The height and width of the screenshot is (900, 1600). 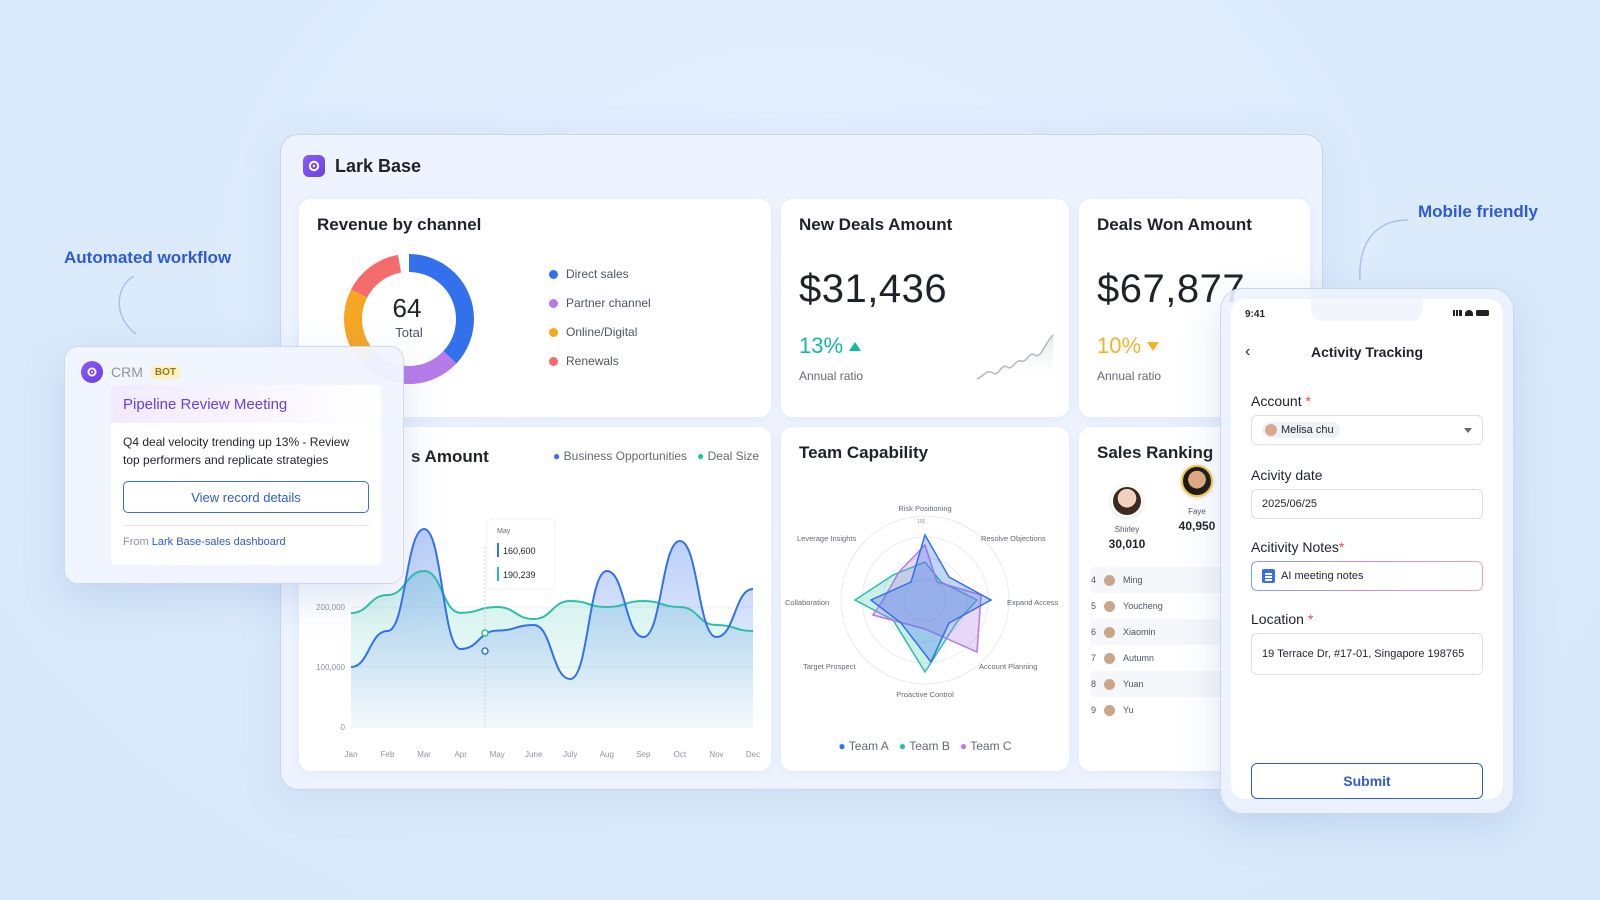 I want to click on podium-value: 40,950, so click(x=1197, y=526).